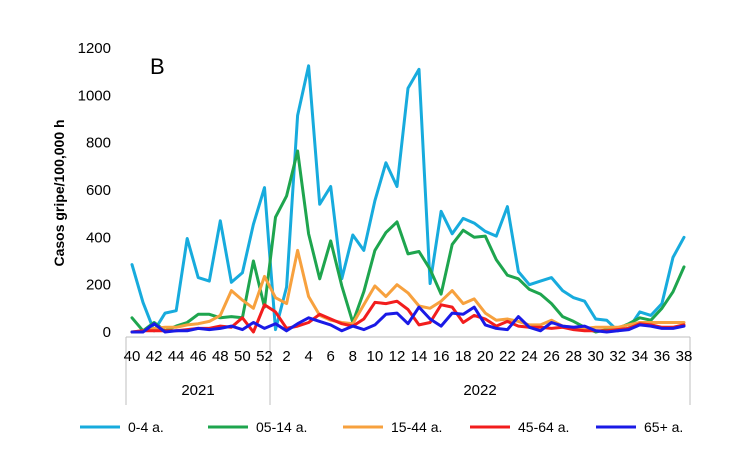  What do you see at coordinates (381, 427) in the screenshot?
I see `legend: 0-4 a. 05-14 a. 15-44 a. 45-64 a. 65+ a.` at bounding box center [381, 427].